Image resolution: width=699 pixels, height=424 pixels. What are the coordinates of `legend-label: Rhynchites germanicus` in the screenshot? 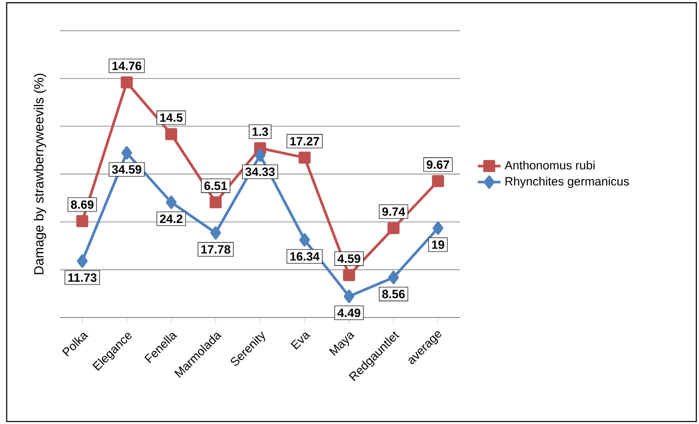 It's located at (567, 182).